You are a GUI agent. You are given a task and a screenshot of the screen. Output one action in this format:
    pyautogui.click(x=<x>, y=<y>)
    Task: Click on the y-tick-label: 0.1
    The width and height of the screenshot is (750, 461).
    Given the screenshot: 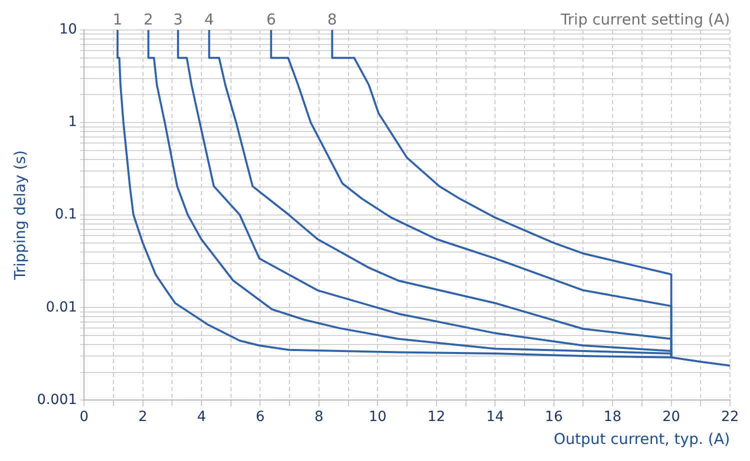 What is the action you would take?
    pyautogui.click(x=66, y=214)
    